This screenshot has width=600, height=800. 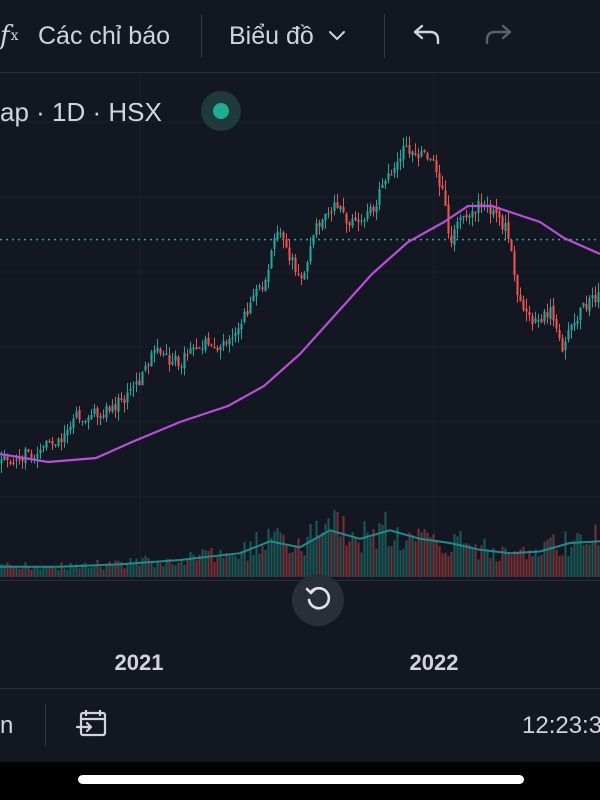 I want to click on toolbar-divider, so click(x=384, y=36).